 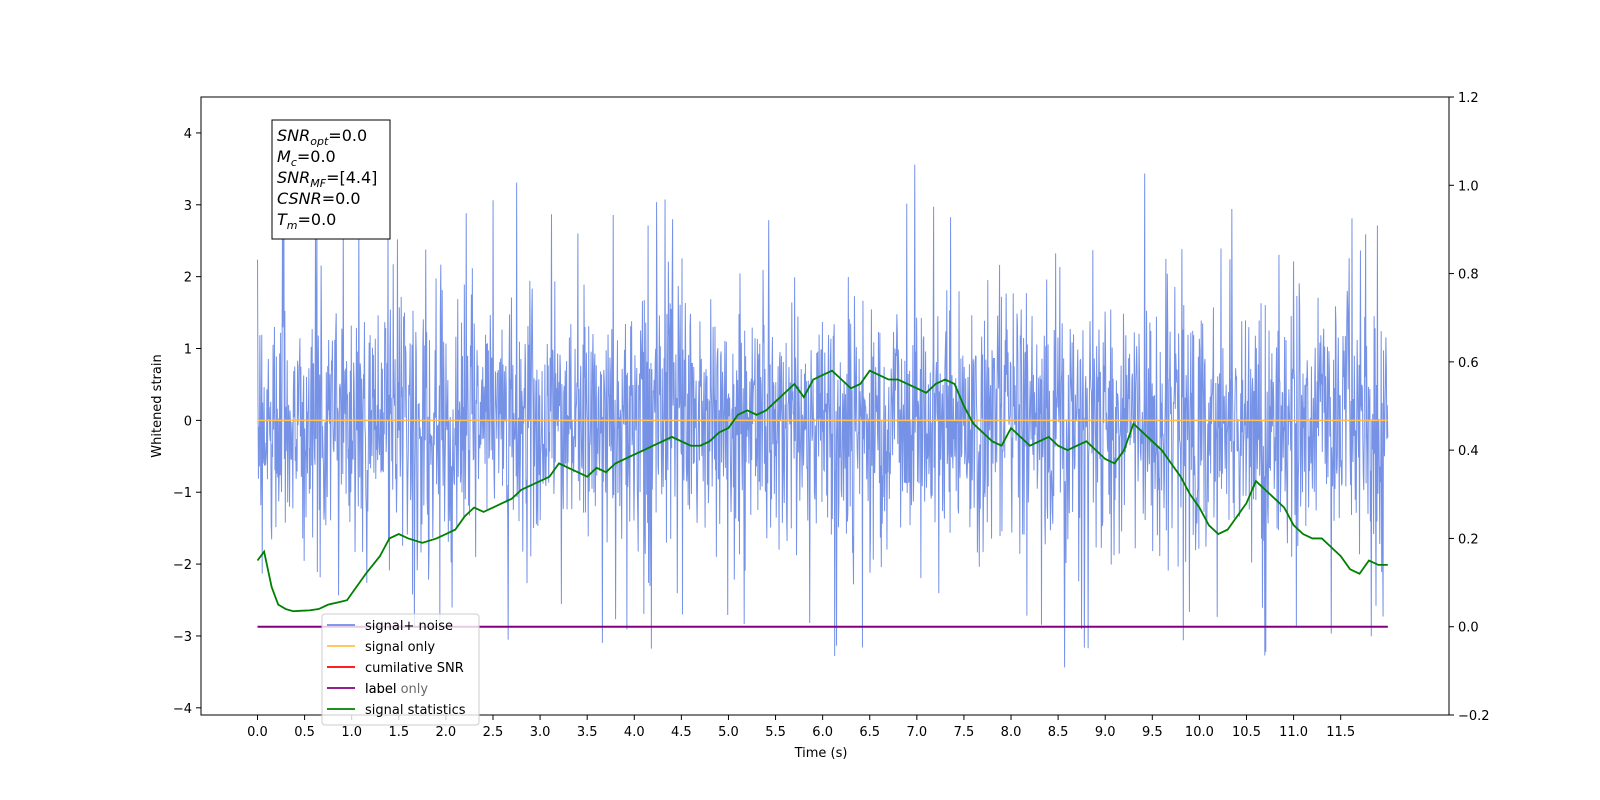 I want to click on y-tick-label: 0, so click(x=188, y=421).